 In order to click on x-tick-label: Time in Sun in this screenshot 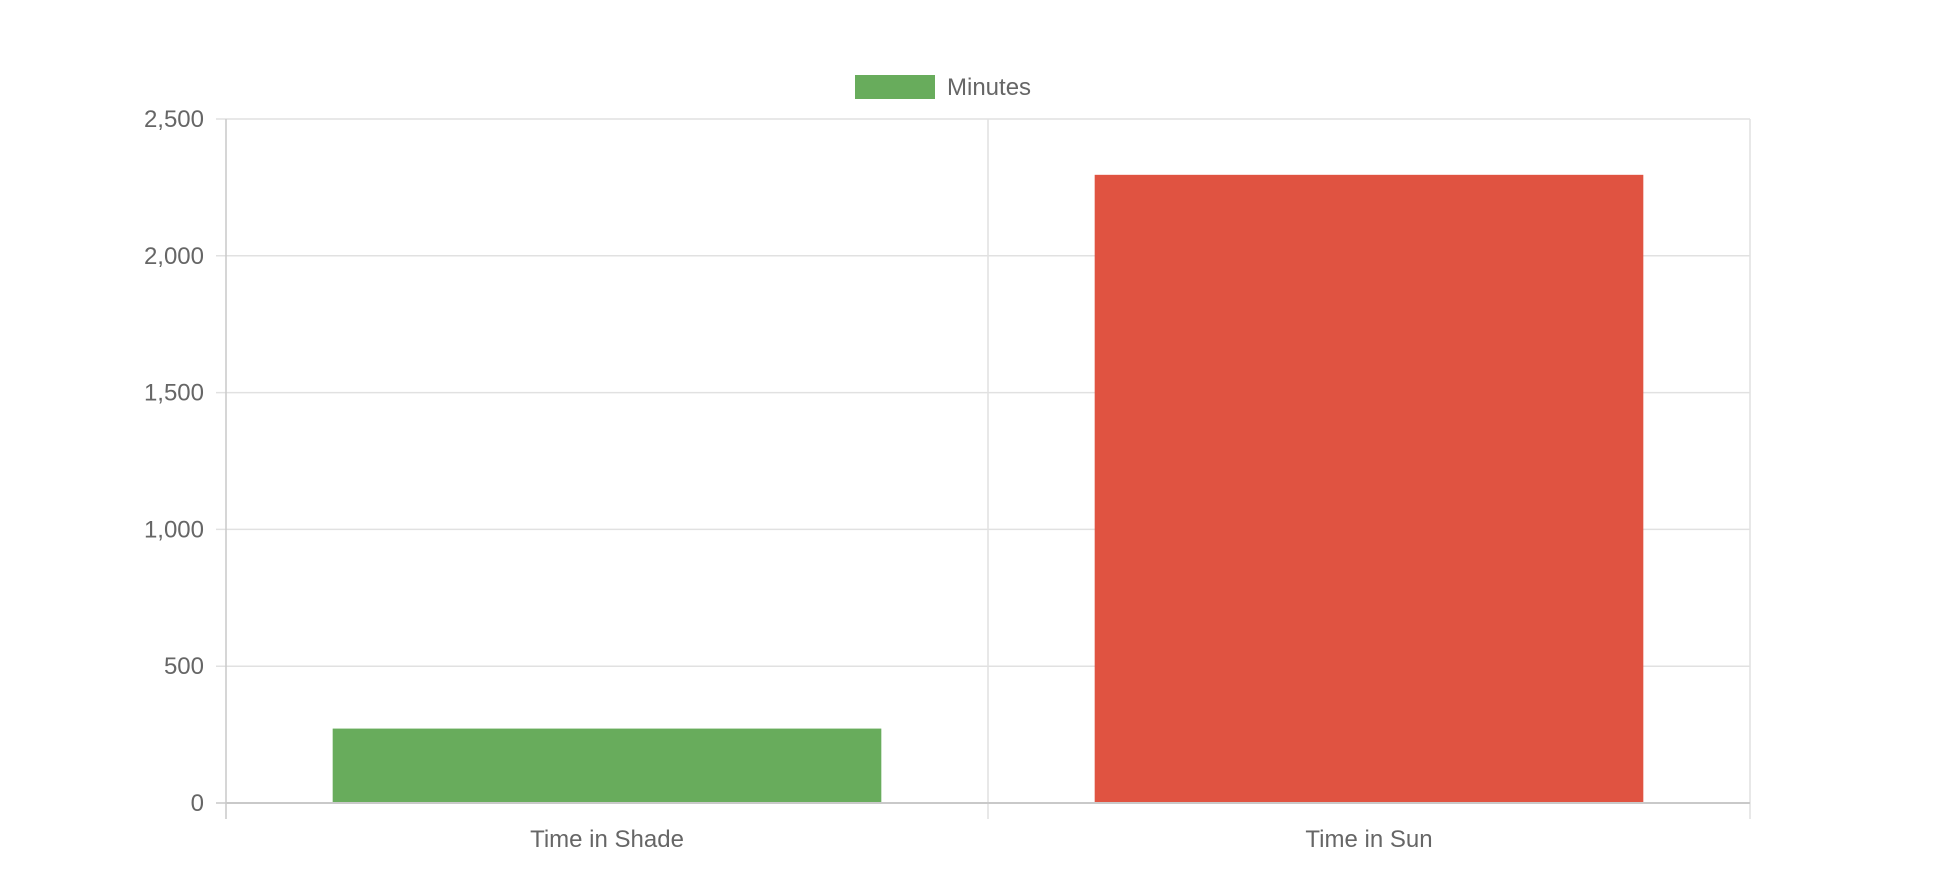, I will do `click(1368, 839)`.